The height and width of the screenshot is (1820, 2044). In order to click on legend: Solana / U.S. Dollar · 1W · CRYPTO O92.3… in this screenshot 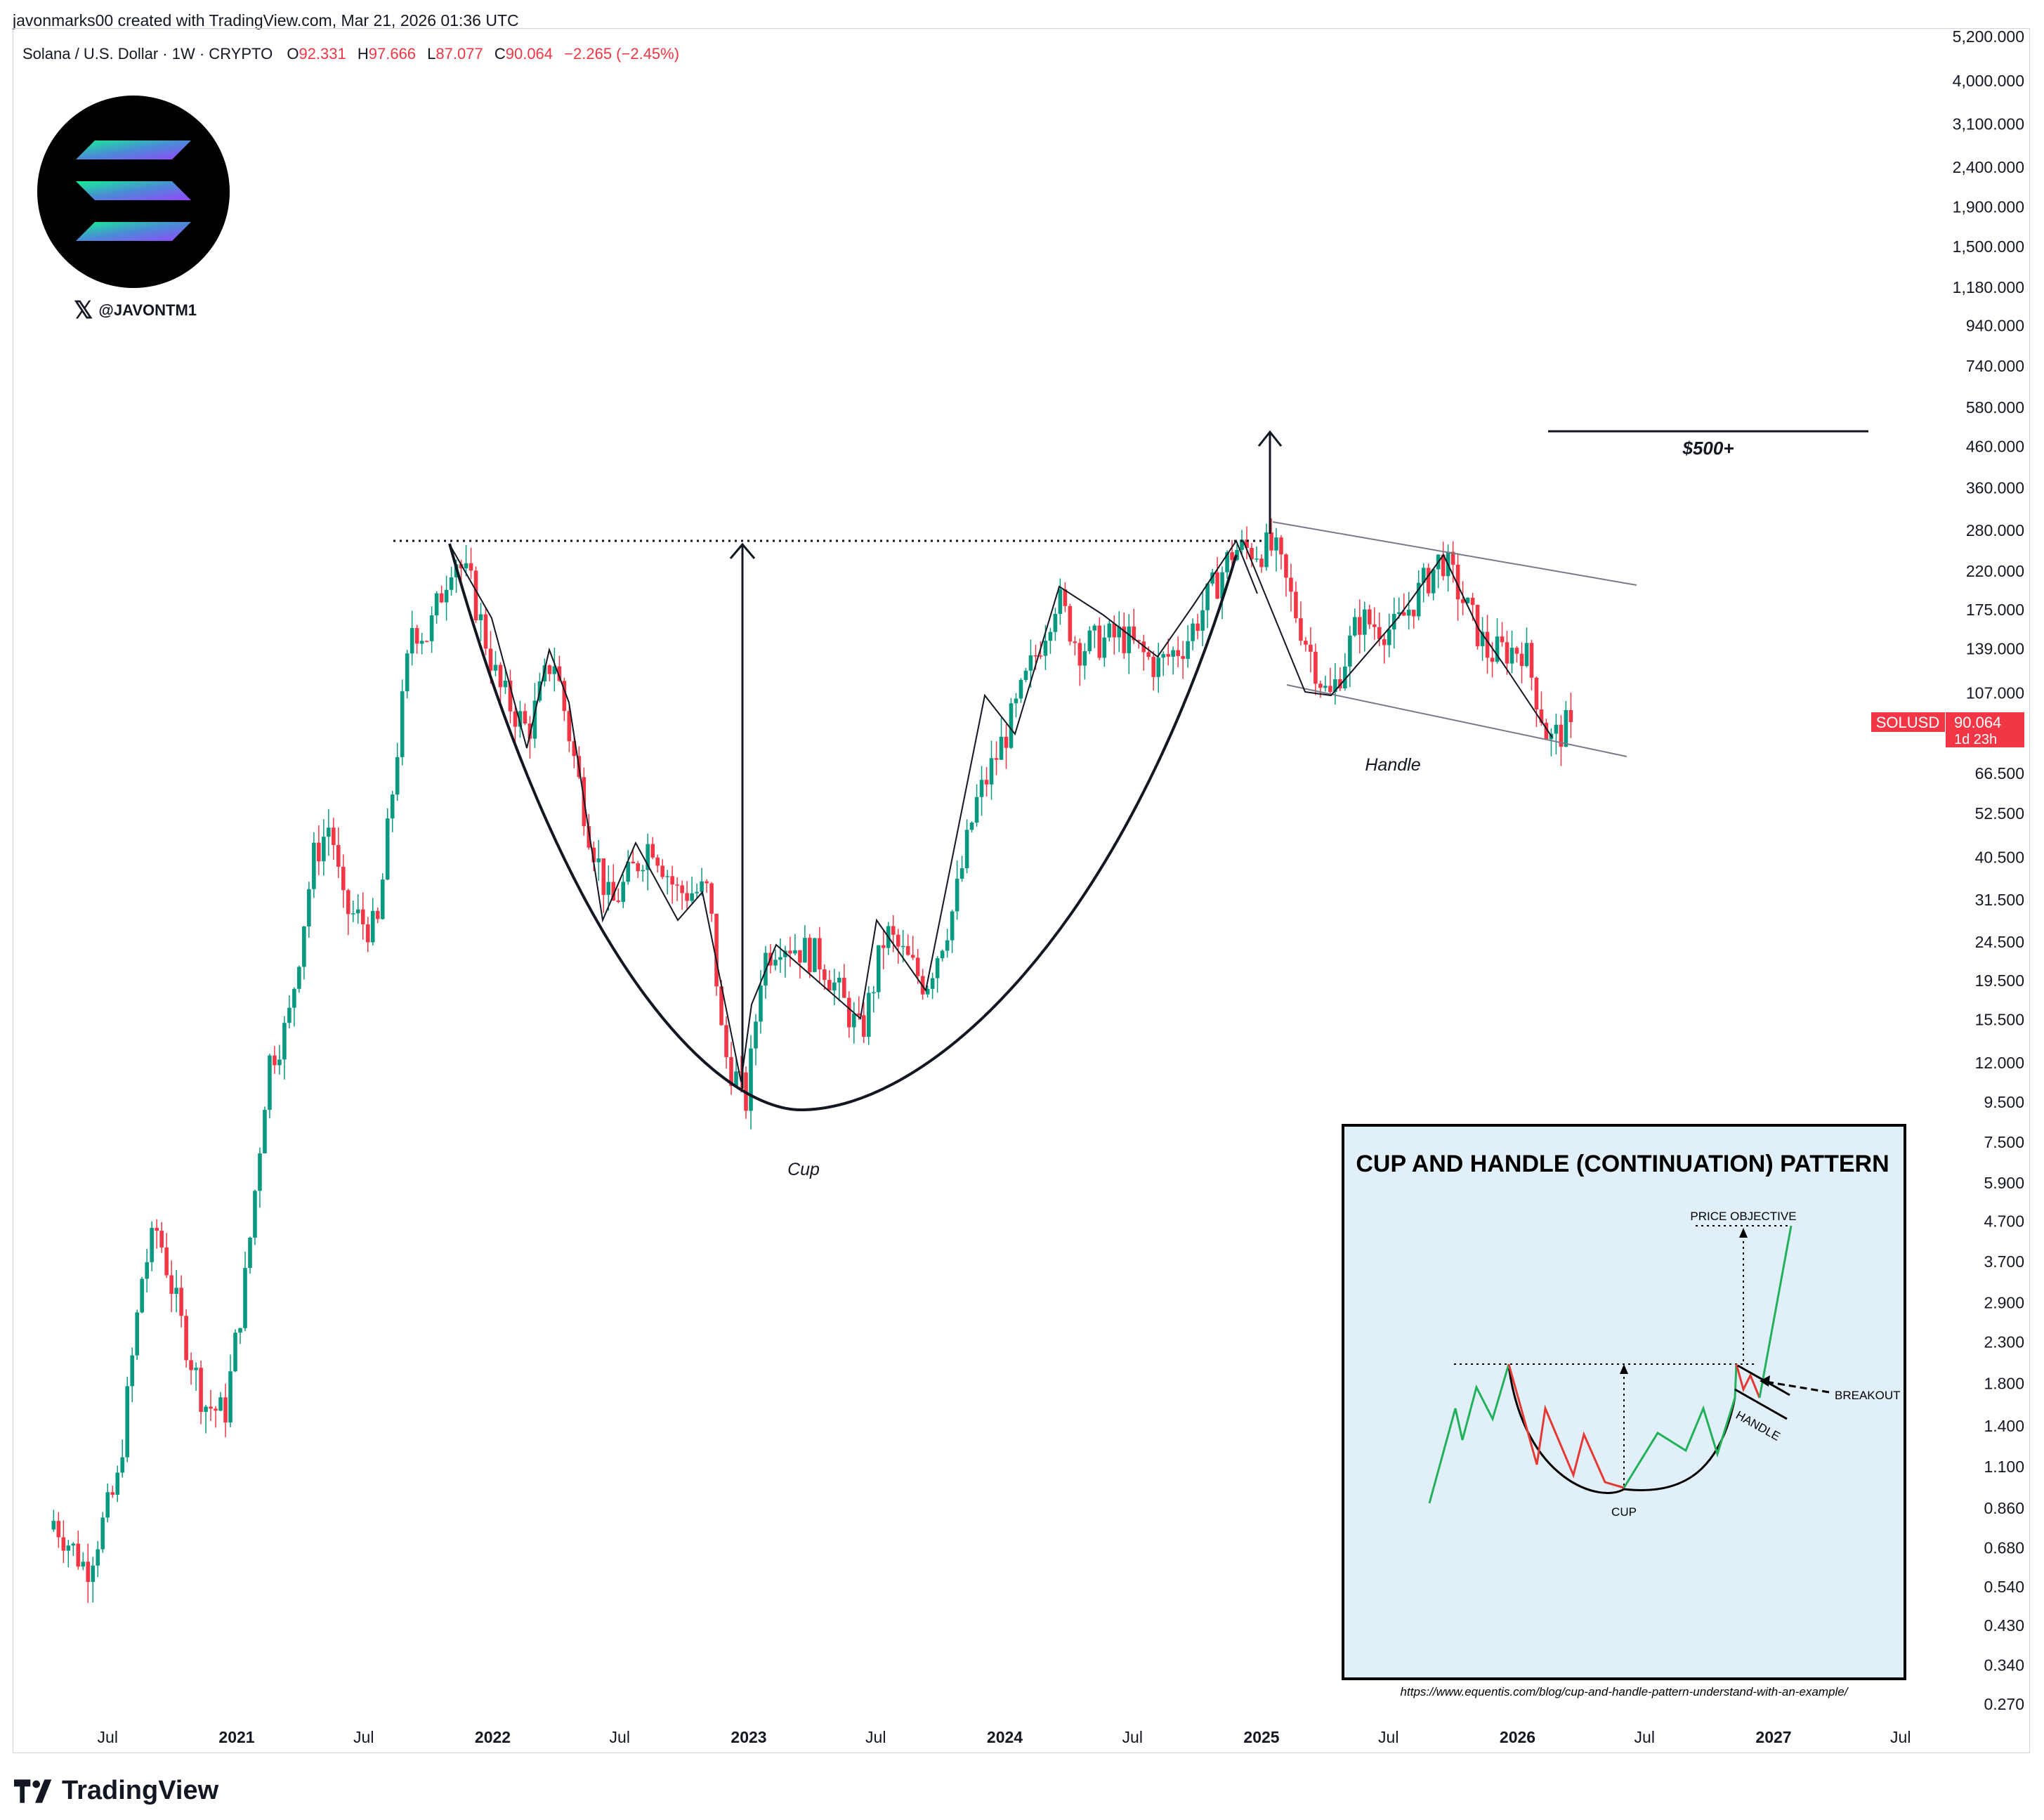, I will do `click(350, 54)`.